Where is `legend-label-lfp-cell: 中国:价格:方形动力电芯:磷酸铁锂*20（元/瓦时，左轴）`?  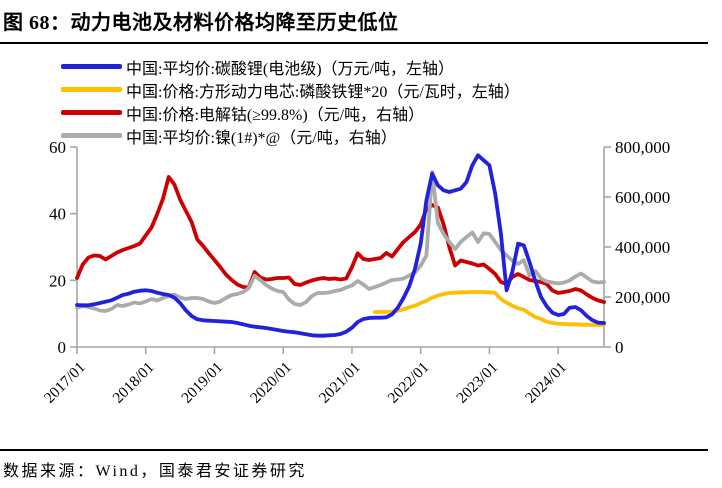
legend-label-lfp-cell: 中国:价格:方形动力电芯:磷酸铁锂*20（元/瓦时，左轴） is located at coordinates (323, 92).